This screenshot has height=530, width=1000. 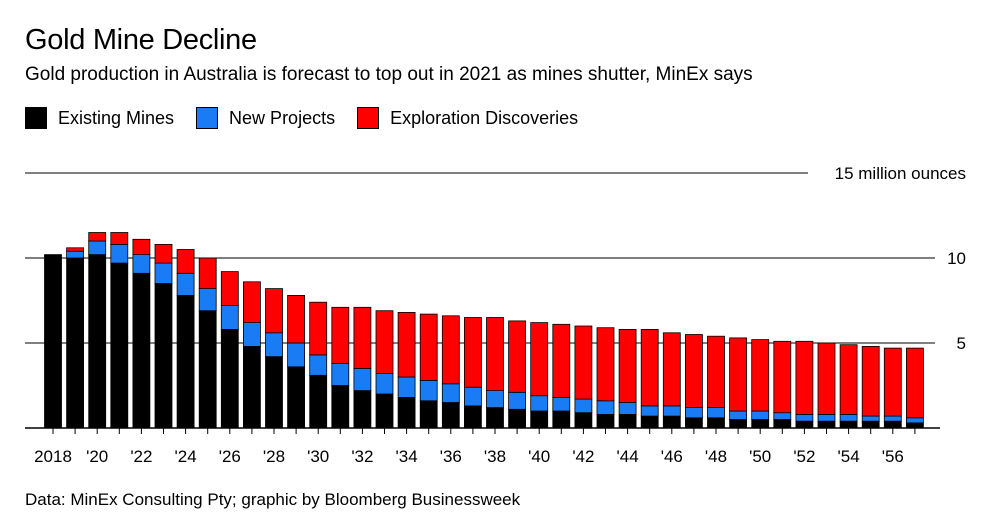 What do you see at coordinates (539, 456) in the screenshot?
I see `x-tick-label-2040: '40` at bounding box center [539, 456].